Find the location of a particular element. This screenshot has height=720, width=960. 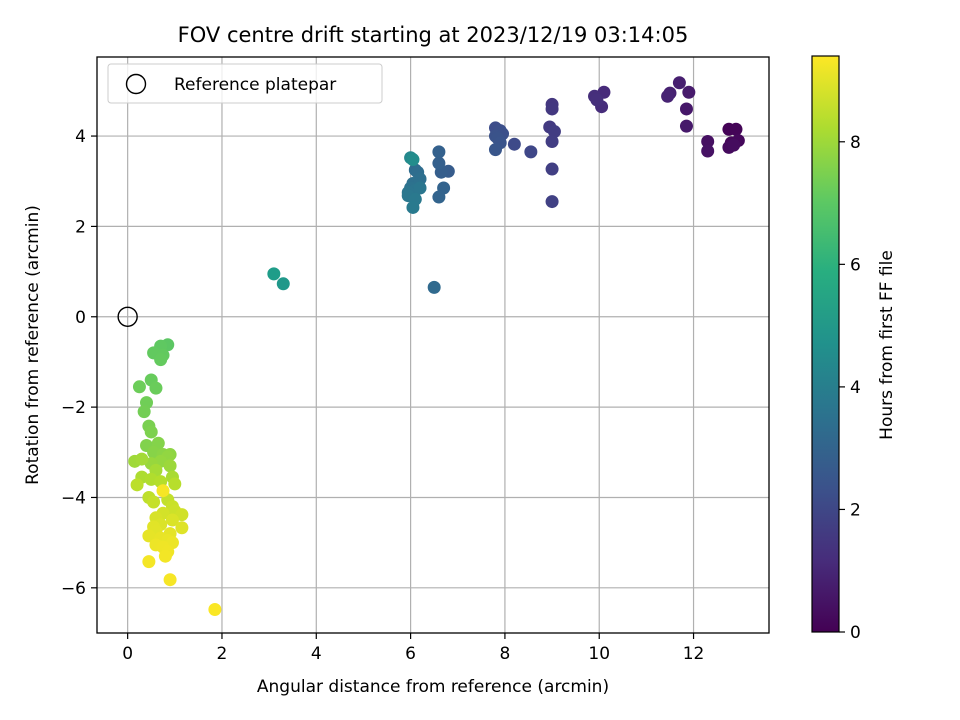

x-axis-ticks: 0 2 4 6 8 10 12 is located at coordinates (413, 648).